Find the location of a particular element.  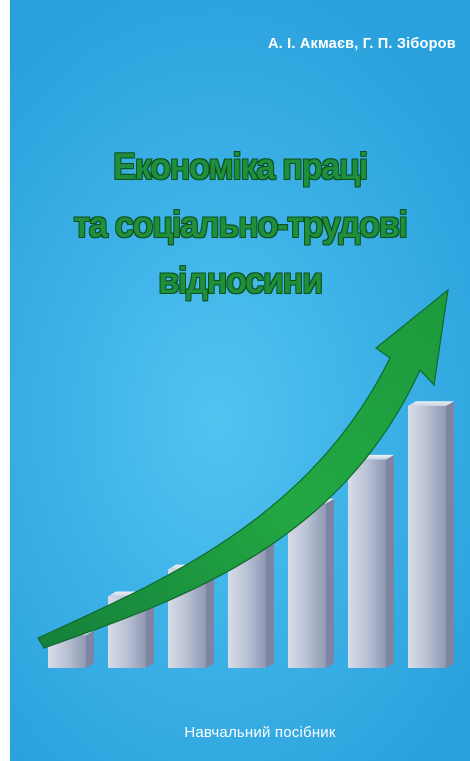

book-title-line-3: відносини is located at coordinates (240, 280).